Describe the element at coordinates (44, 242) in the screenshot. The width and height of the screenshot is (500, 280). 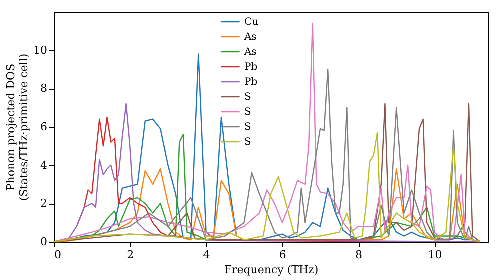
I see `y-tick-label: 0` at that location.